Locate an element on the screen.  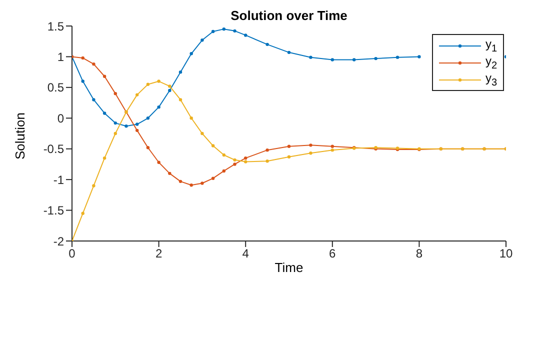
x-tick-label: 6 is located at coordinates (332, 253).